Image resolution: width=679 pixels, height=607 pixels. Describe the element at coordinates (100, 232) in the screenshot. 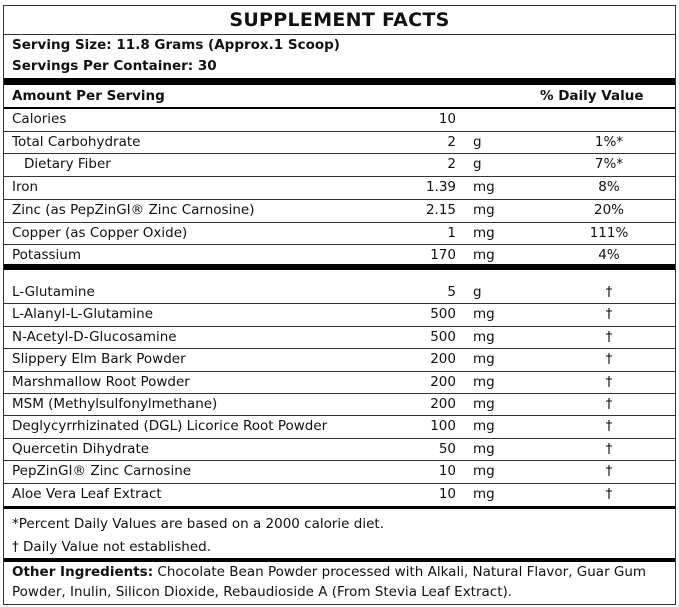

I see `nutrient-name: Copper (as Copper Oxide)` at that location.